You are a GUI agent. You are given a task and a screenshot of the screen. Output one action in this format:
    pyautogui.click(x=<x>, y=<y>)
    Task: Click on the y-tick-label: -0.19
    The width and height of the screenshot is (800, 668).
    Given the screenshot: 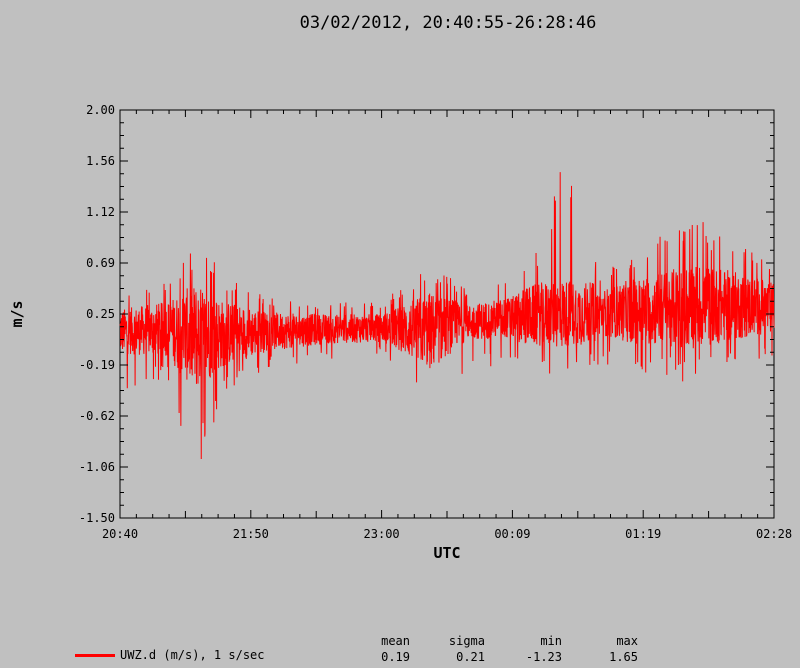 What is the action you would take?
    pyautogui.click(x=97, y=365)
    